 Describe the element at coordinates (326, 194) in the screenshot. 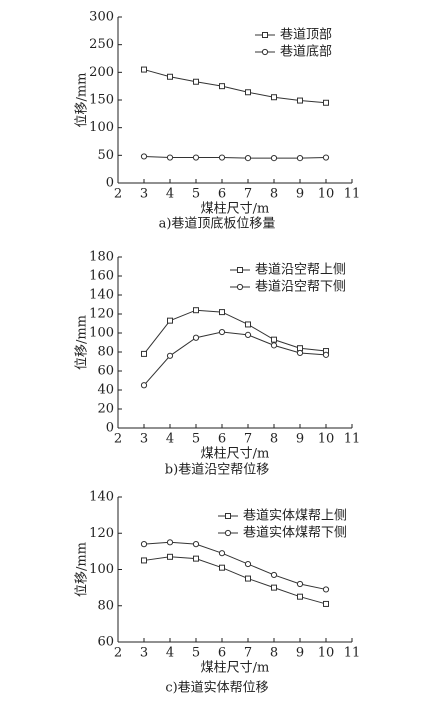

I see `x-tick-label: 10` at that location.